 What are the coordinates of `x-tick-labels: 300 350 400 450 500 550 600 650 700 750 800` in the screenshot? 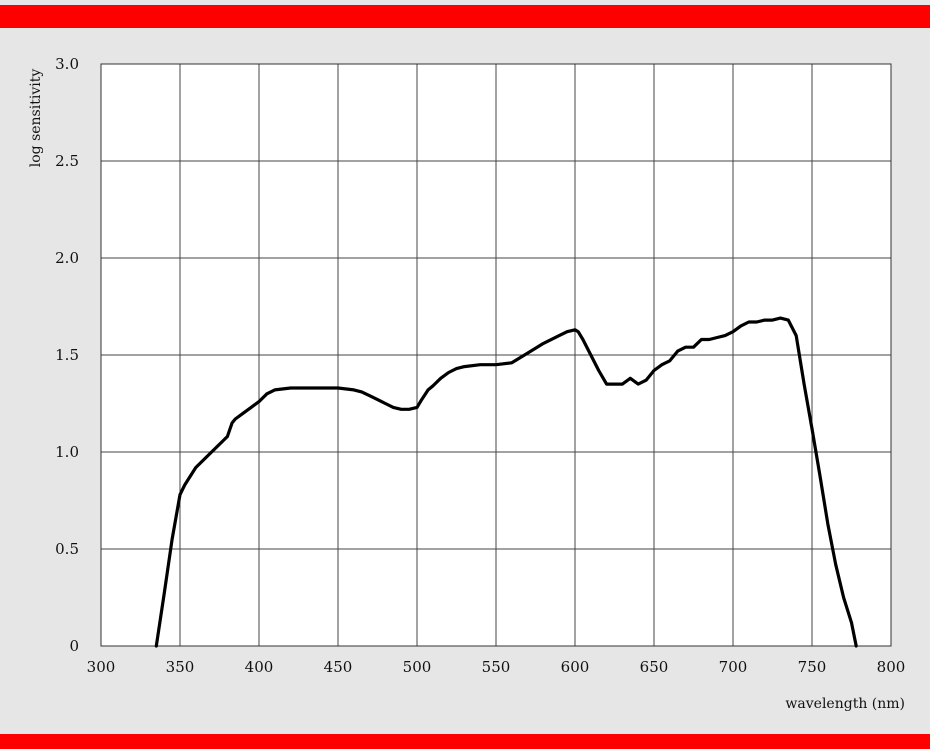 It's located at (496, 667).